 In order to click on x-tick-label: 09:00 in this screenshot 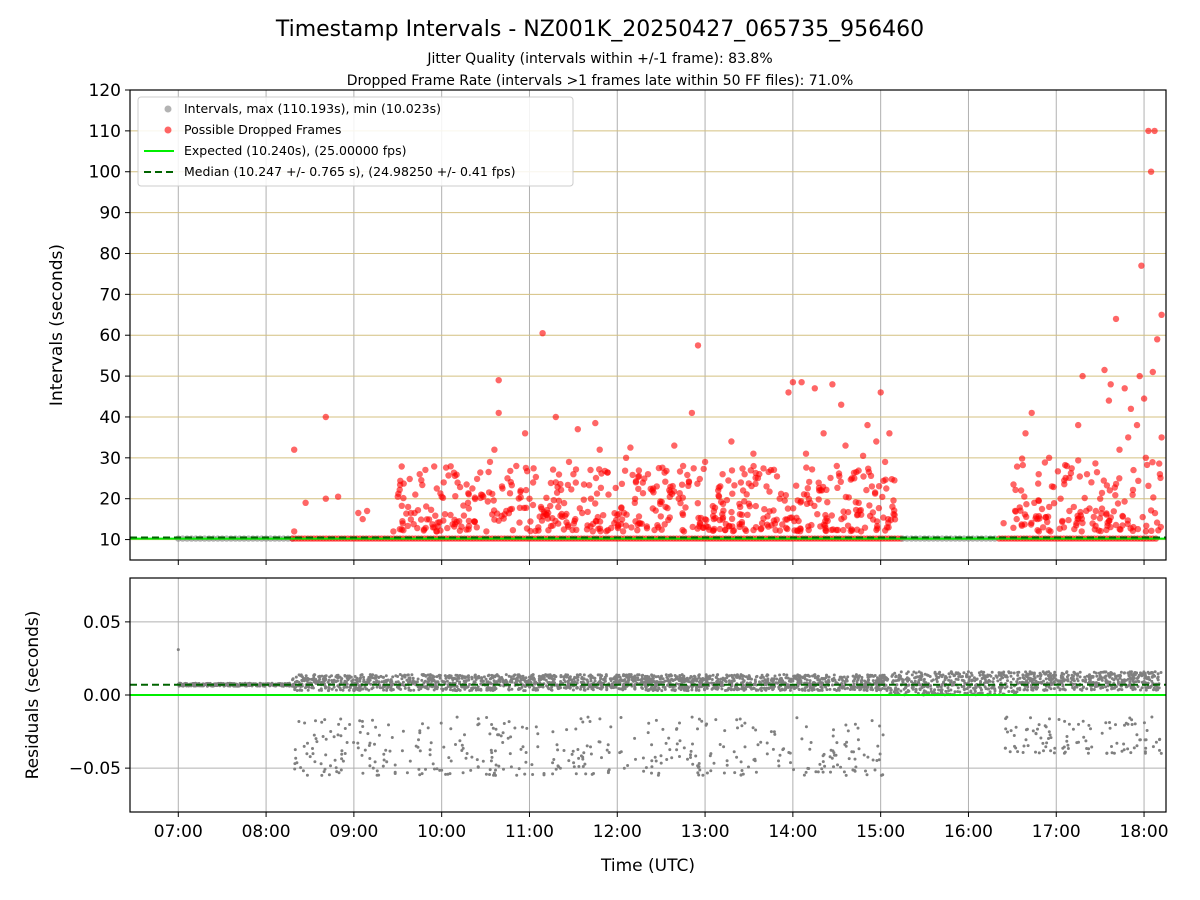, I will do `click(353, 832)`.